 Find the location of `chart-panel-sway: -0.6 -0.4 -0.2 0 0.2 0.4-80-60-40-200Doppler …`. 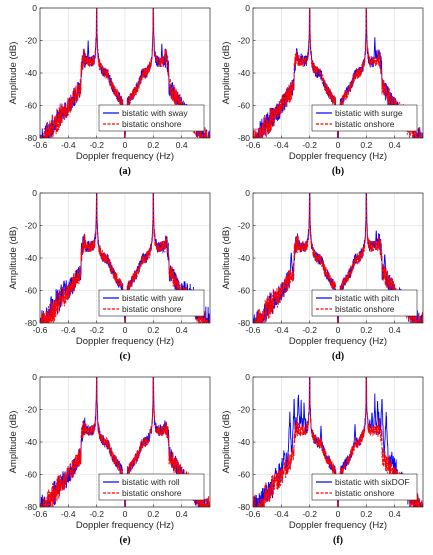

chart-panel-sway: -0.6 -0.4 -0.2 0 0.2 0.4-80-60-40-200Doppler … is located at coordinates (109, 90).